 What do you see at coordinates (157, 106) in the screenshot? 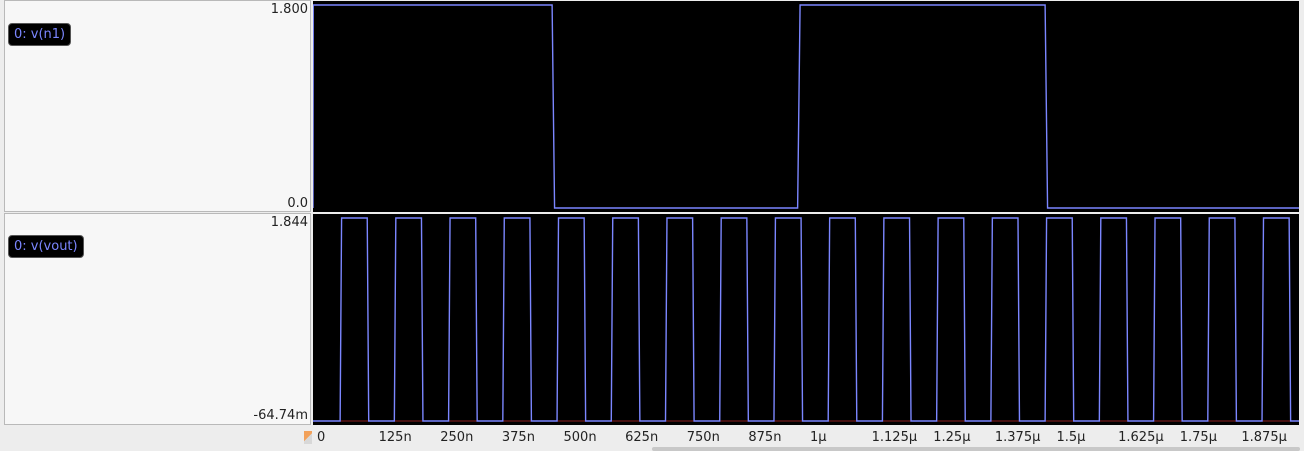
I see `signal-pane-top: 0: v(n1) 1.800 0.0` at bounding box center [157, 106].